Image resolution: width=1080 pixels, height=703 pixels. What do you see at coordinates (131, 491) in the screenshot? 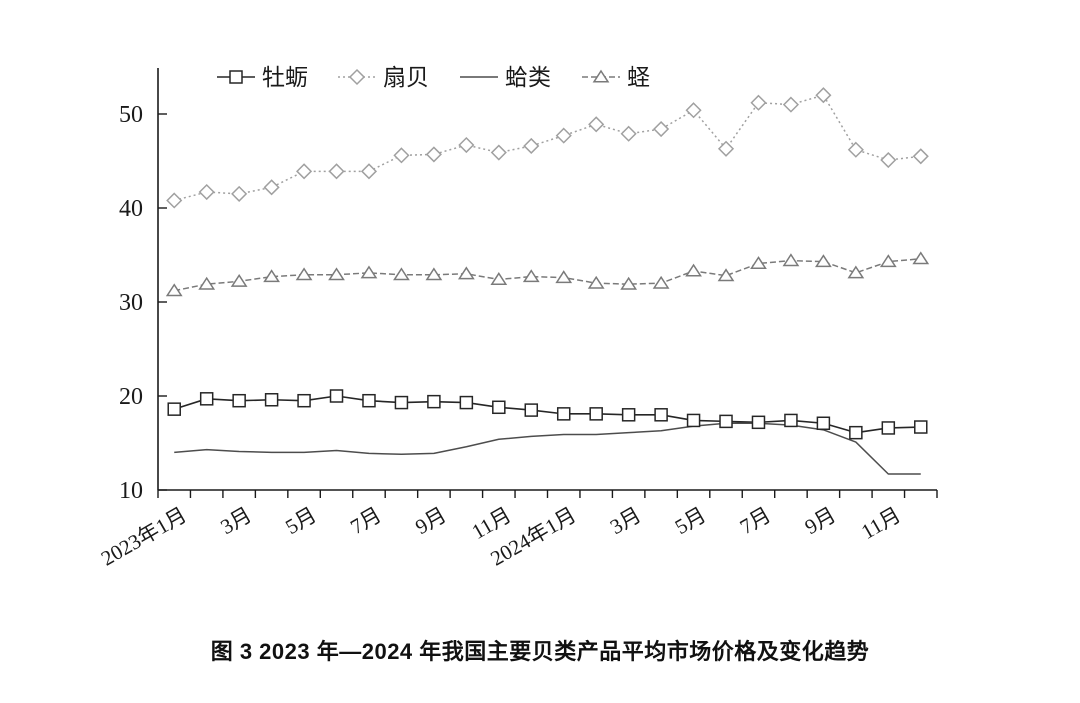
I see `y-tick-label: 10` at bounding box center [131, 491].